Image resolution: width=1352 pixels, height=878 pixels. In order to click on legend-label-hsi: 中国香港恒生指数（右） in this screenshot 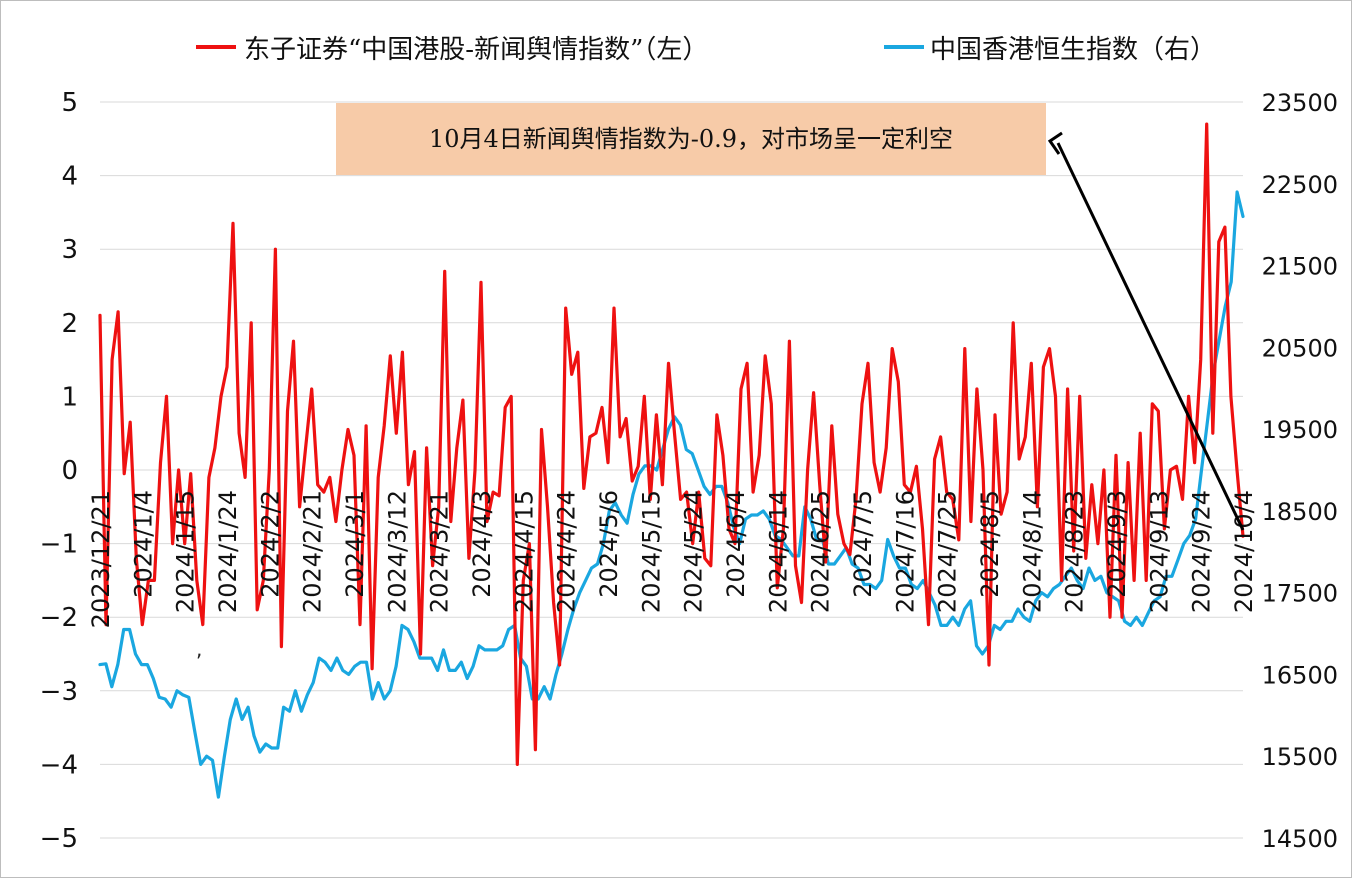, I will do `click(1073, 50)`.